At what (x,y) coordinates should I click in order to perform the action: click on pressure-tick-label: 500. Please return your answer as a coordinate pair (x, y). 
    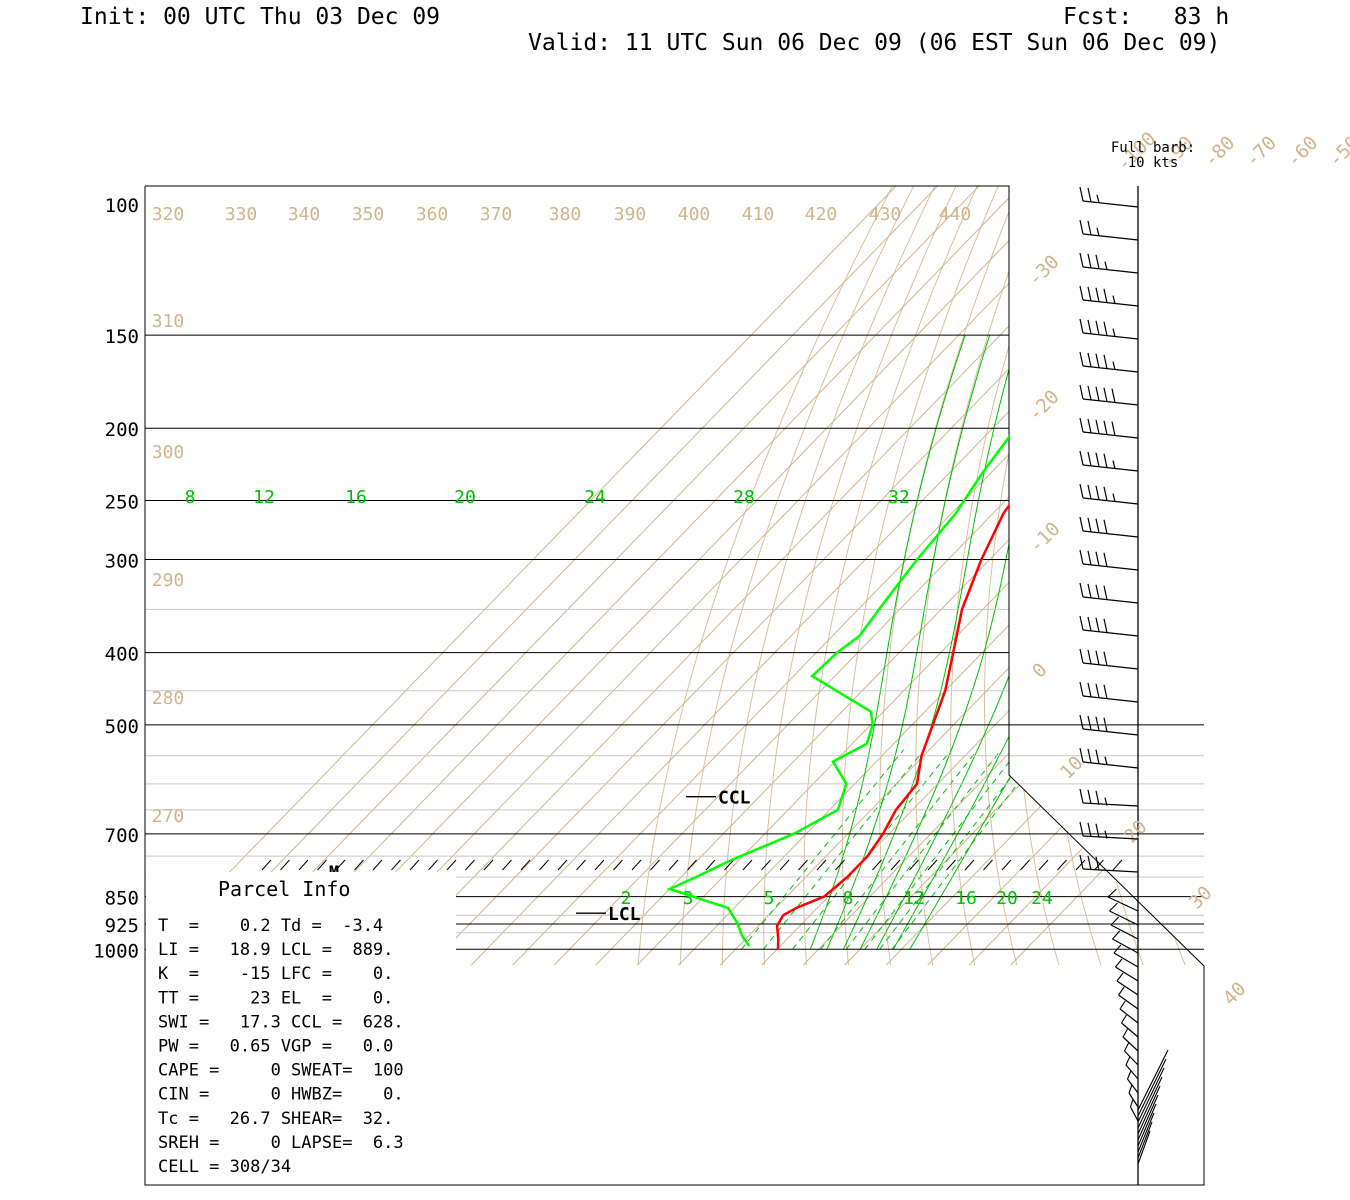
    Looking at the image, I should click on (122, 727).